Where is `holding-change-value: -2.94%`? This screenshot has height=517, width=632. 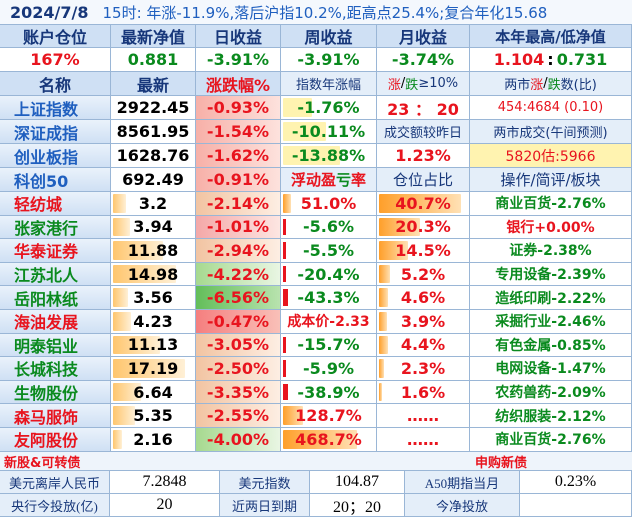
holding-change-value: -2.94% is located at coordinates (238, 250).